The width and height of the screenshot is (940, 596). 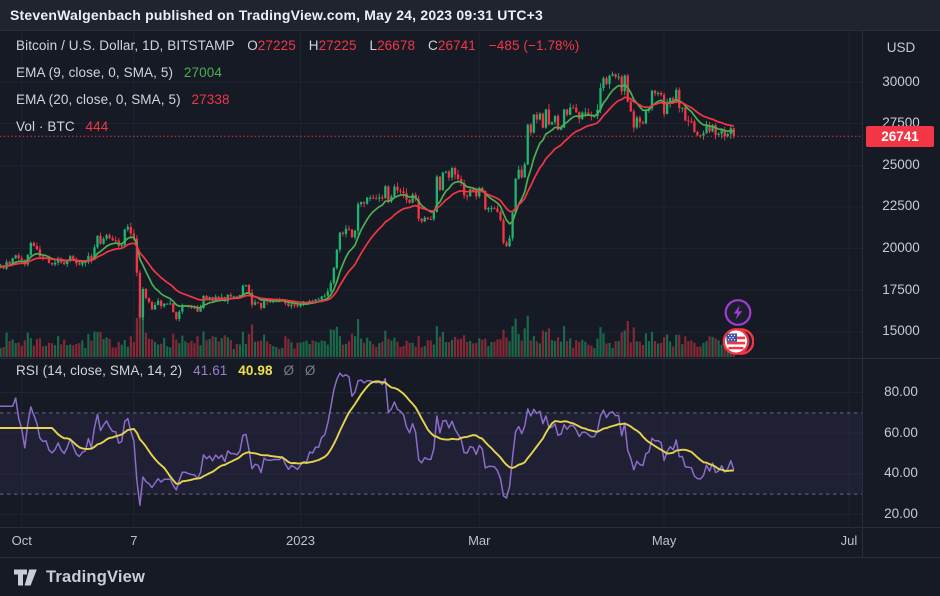 I want to click on ema9-legend-row: EMA (9, close, 0, SMA, 5) 27004, so click(x=119, y=72).